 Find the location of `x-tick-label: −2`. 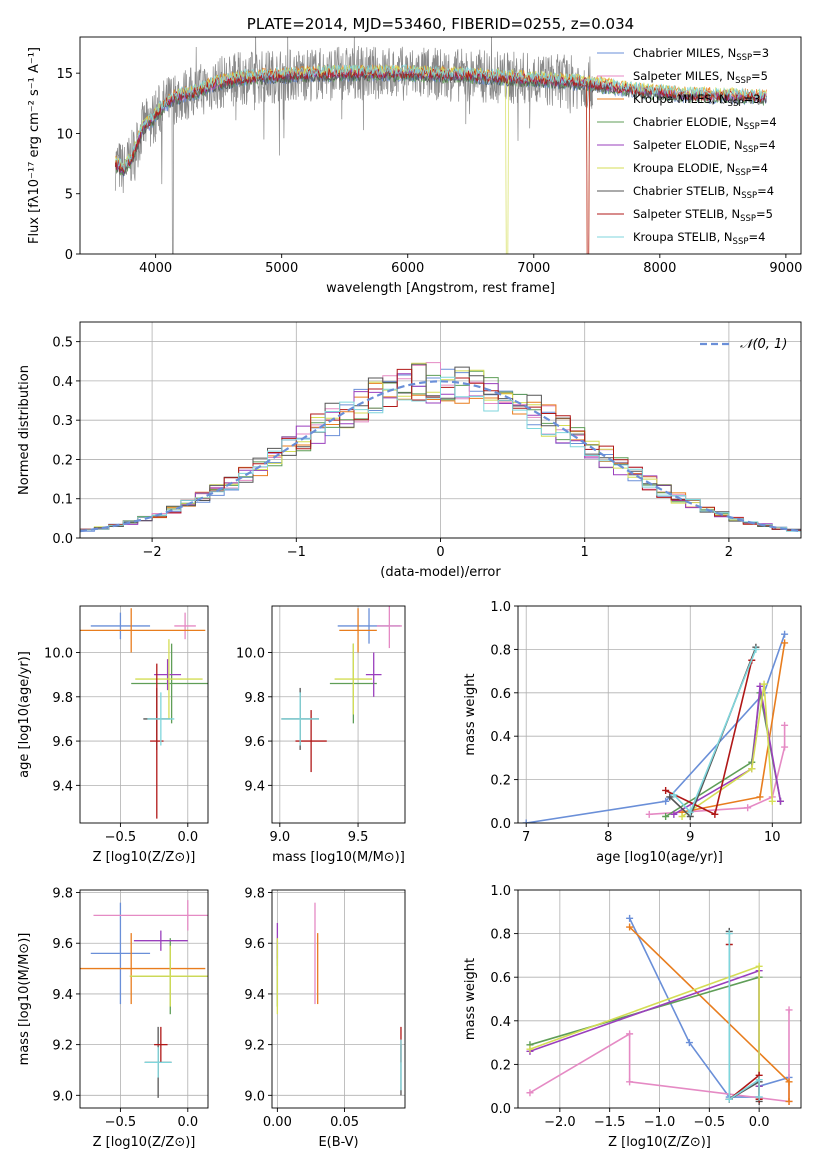

x-tick-label: −2 is located at coordinates (152, 552).